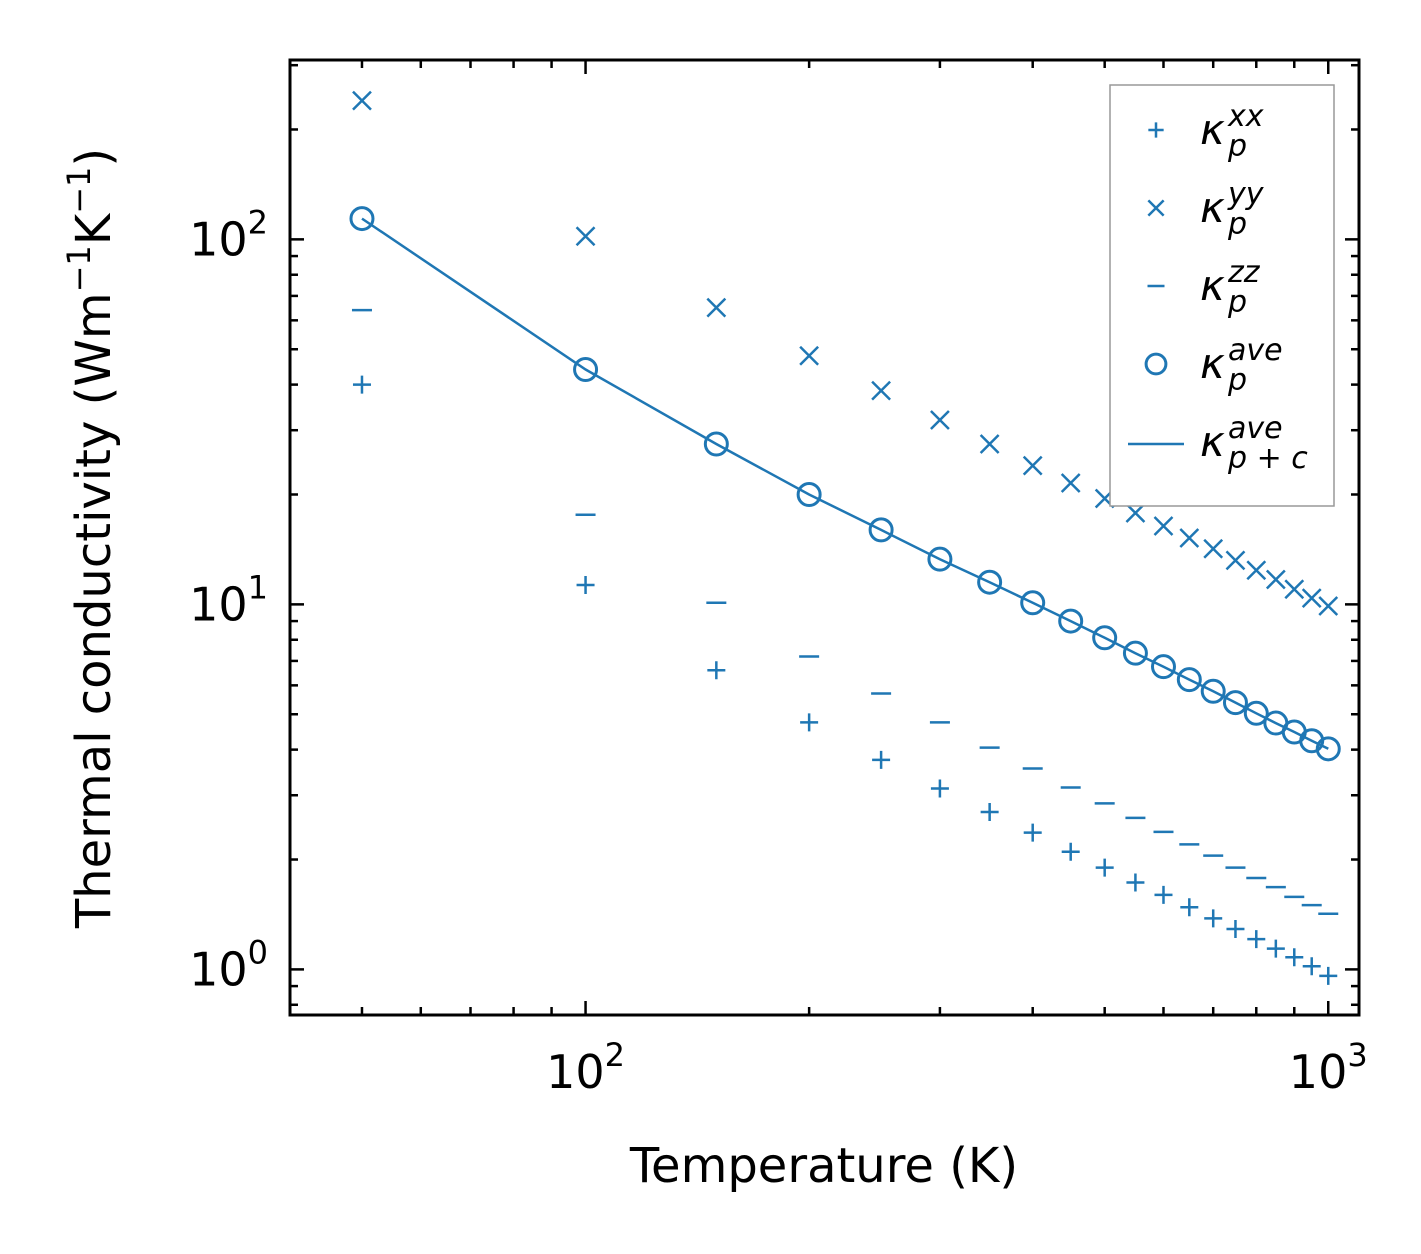 The image size is (1421, 1254). Describe the element at coordinates (575, 1072) in the screenshot. I see `x-tick-label-base: 10` at that location.